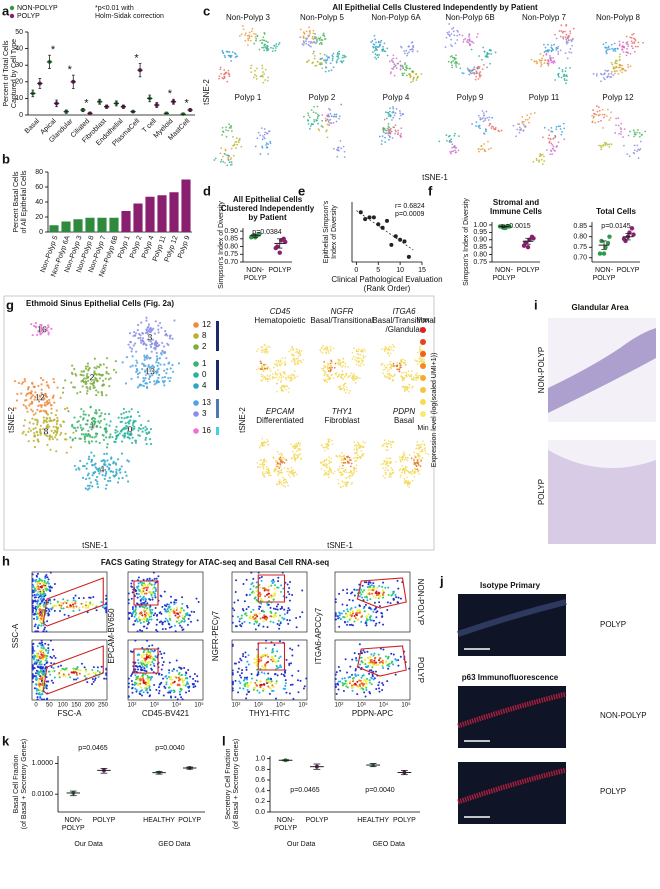 The image size is (660, 889). I want to click on x-tick-label: NON-, so click(504, 270).